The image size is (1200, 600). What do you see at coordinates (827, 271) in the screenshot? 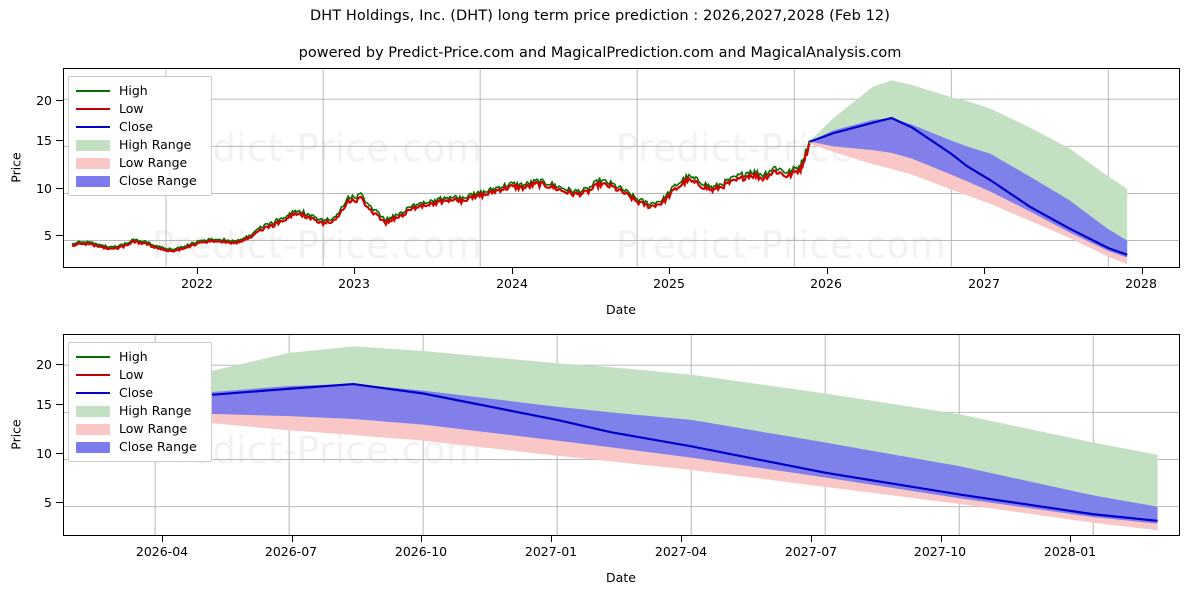
I see `xtickmark-top-2026` at bounding box center [827, 271].